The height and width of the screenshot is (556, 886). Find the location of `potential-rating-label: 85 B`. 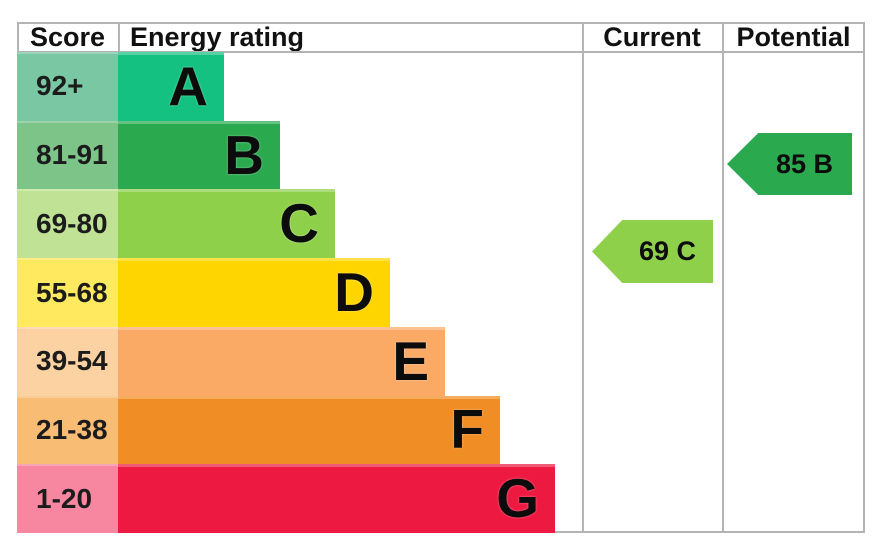

potential-rating-label: 85 B is located at coordinates (804, 163).